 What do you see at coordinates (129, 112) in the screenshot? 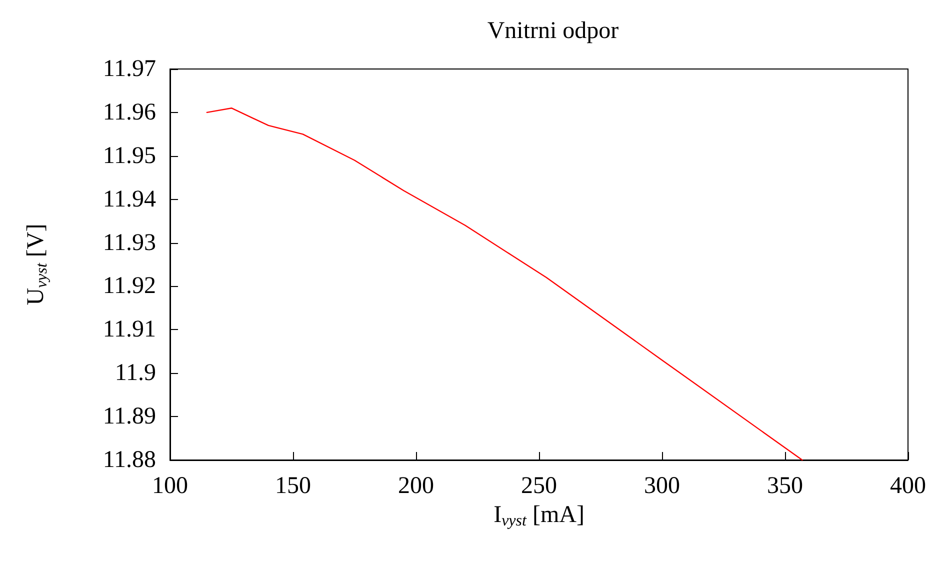
I see `y-tick-label: 11.96` at bounding box center [129, 112].